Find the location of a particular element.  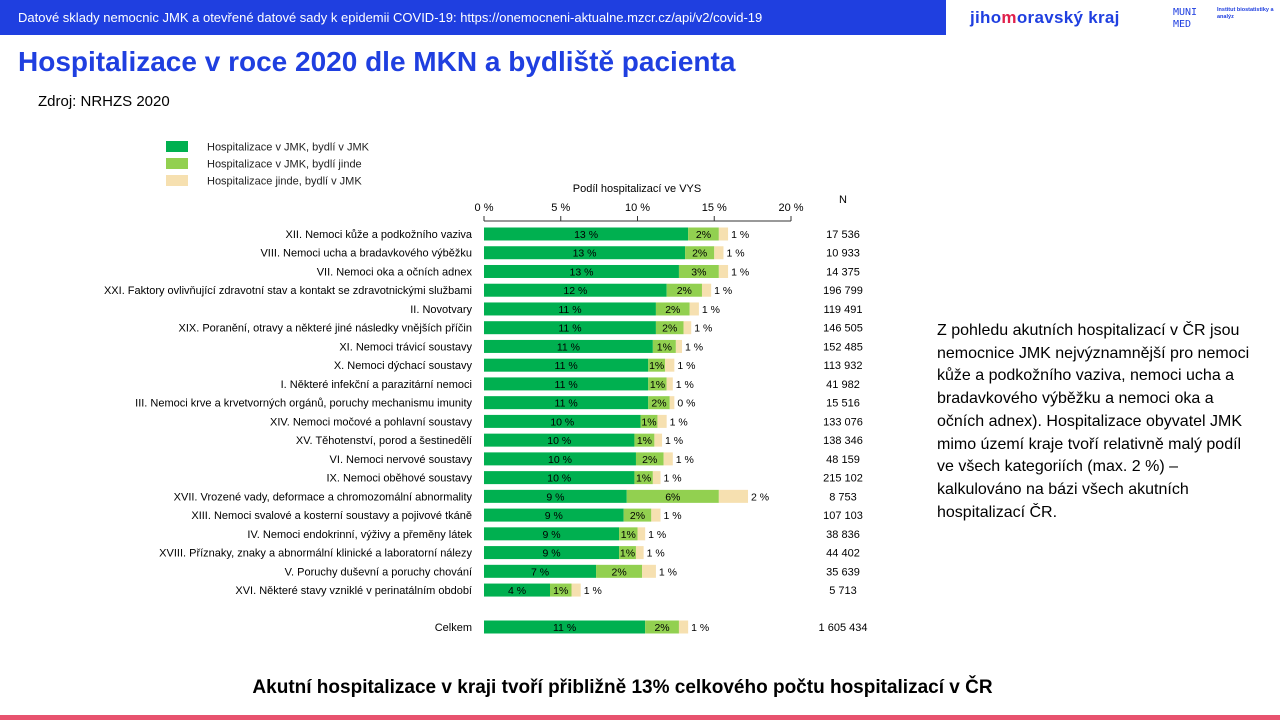

jmk-logo: jihomoravský kraj is located at coordinates (1045, 18).